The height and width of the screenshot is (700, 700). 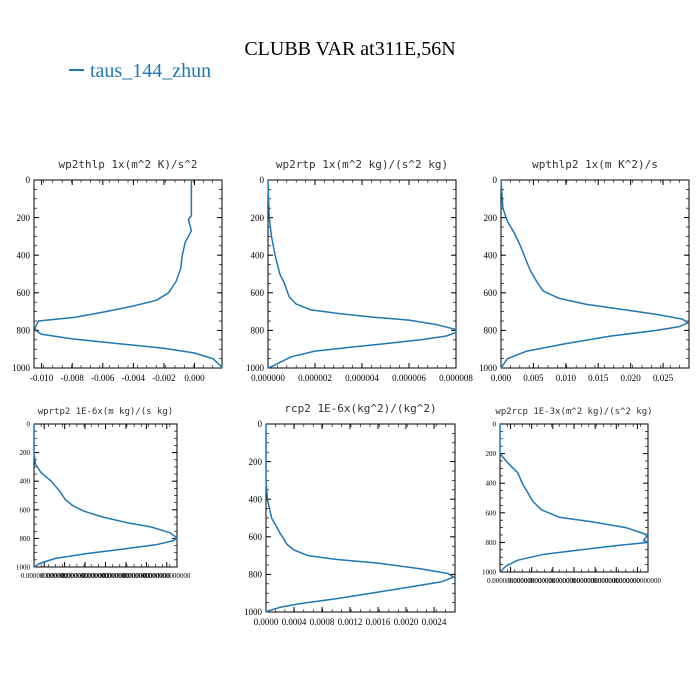 I want to click on x-tick-label: 0.0020, so click(x=406, y=622).